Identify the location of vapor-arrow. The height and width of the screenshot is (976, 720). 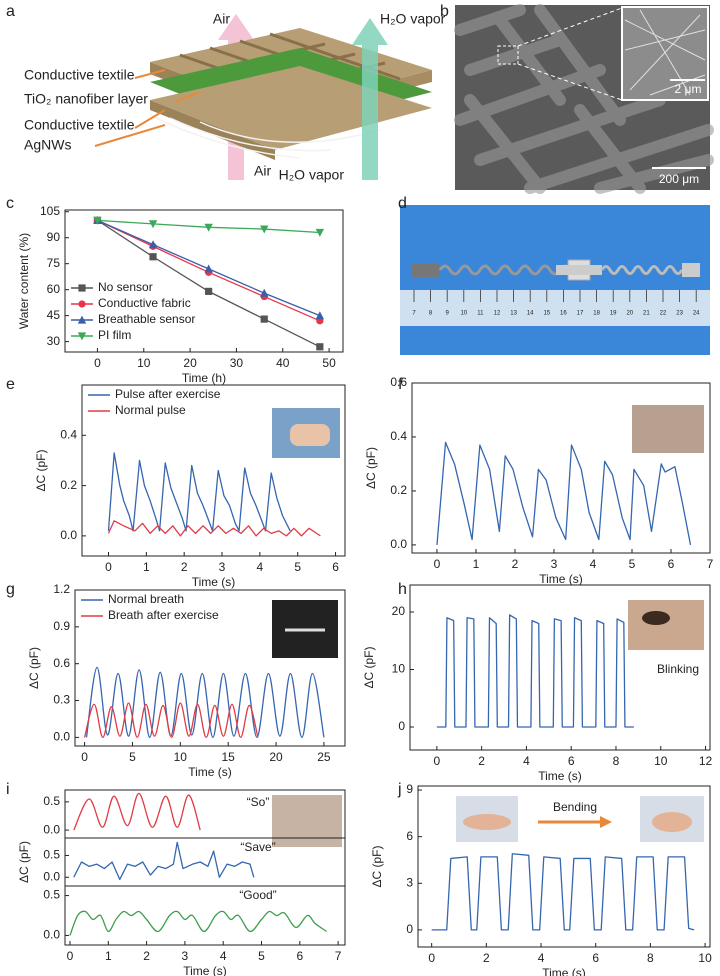
(370, 99).